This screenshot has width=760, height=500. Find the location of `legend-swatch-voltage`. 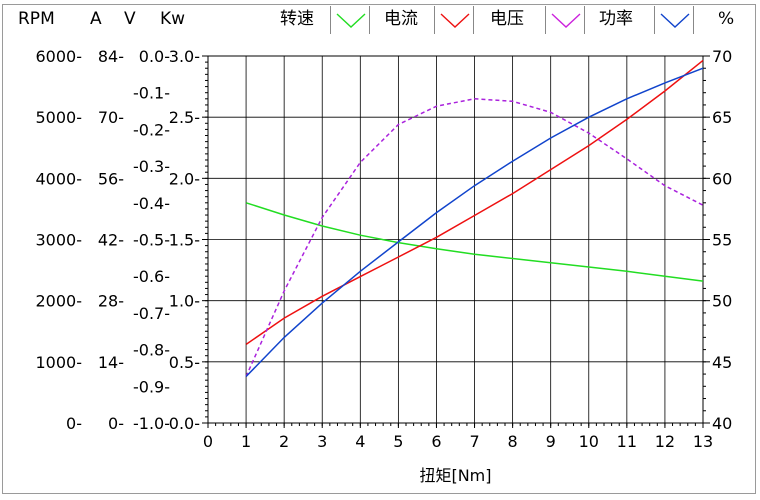

legend-swatch-voltage is located at coordinates (565, 20).